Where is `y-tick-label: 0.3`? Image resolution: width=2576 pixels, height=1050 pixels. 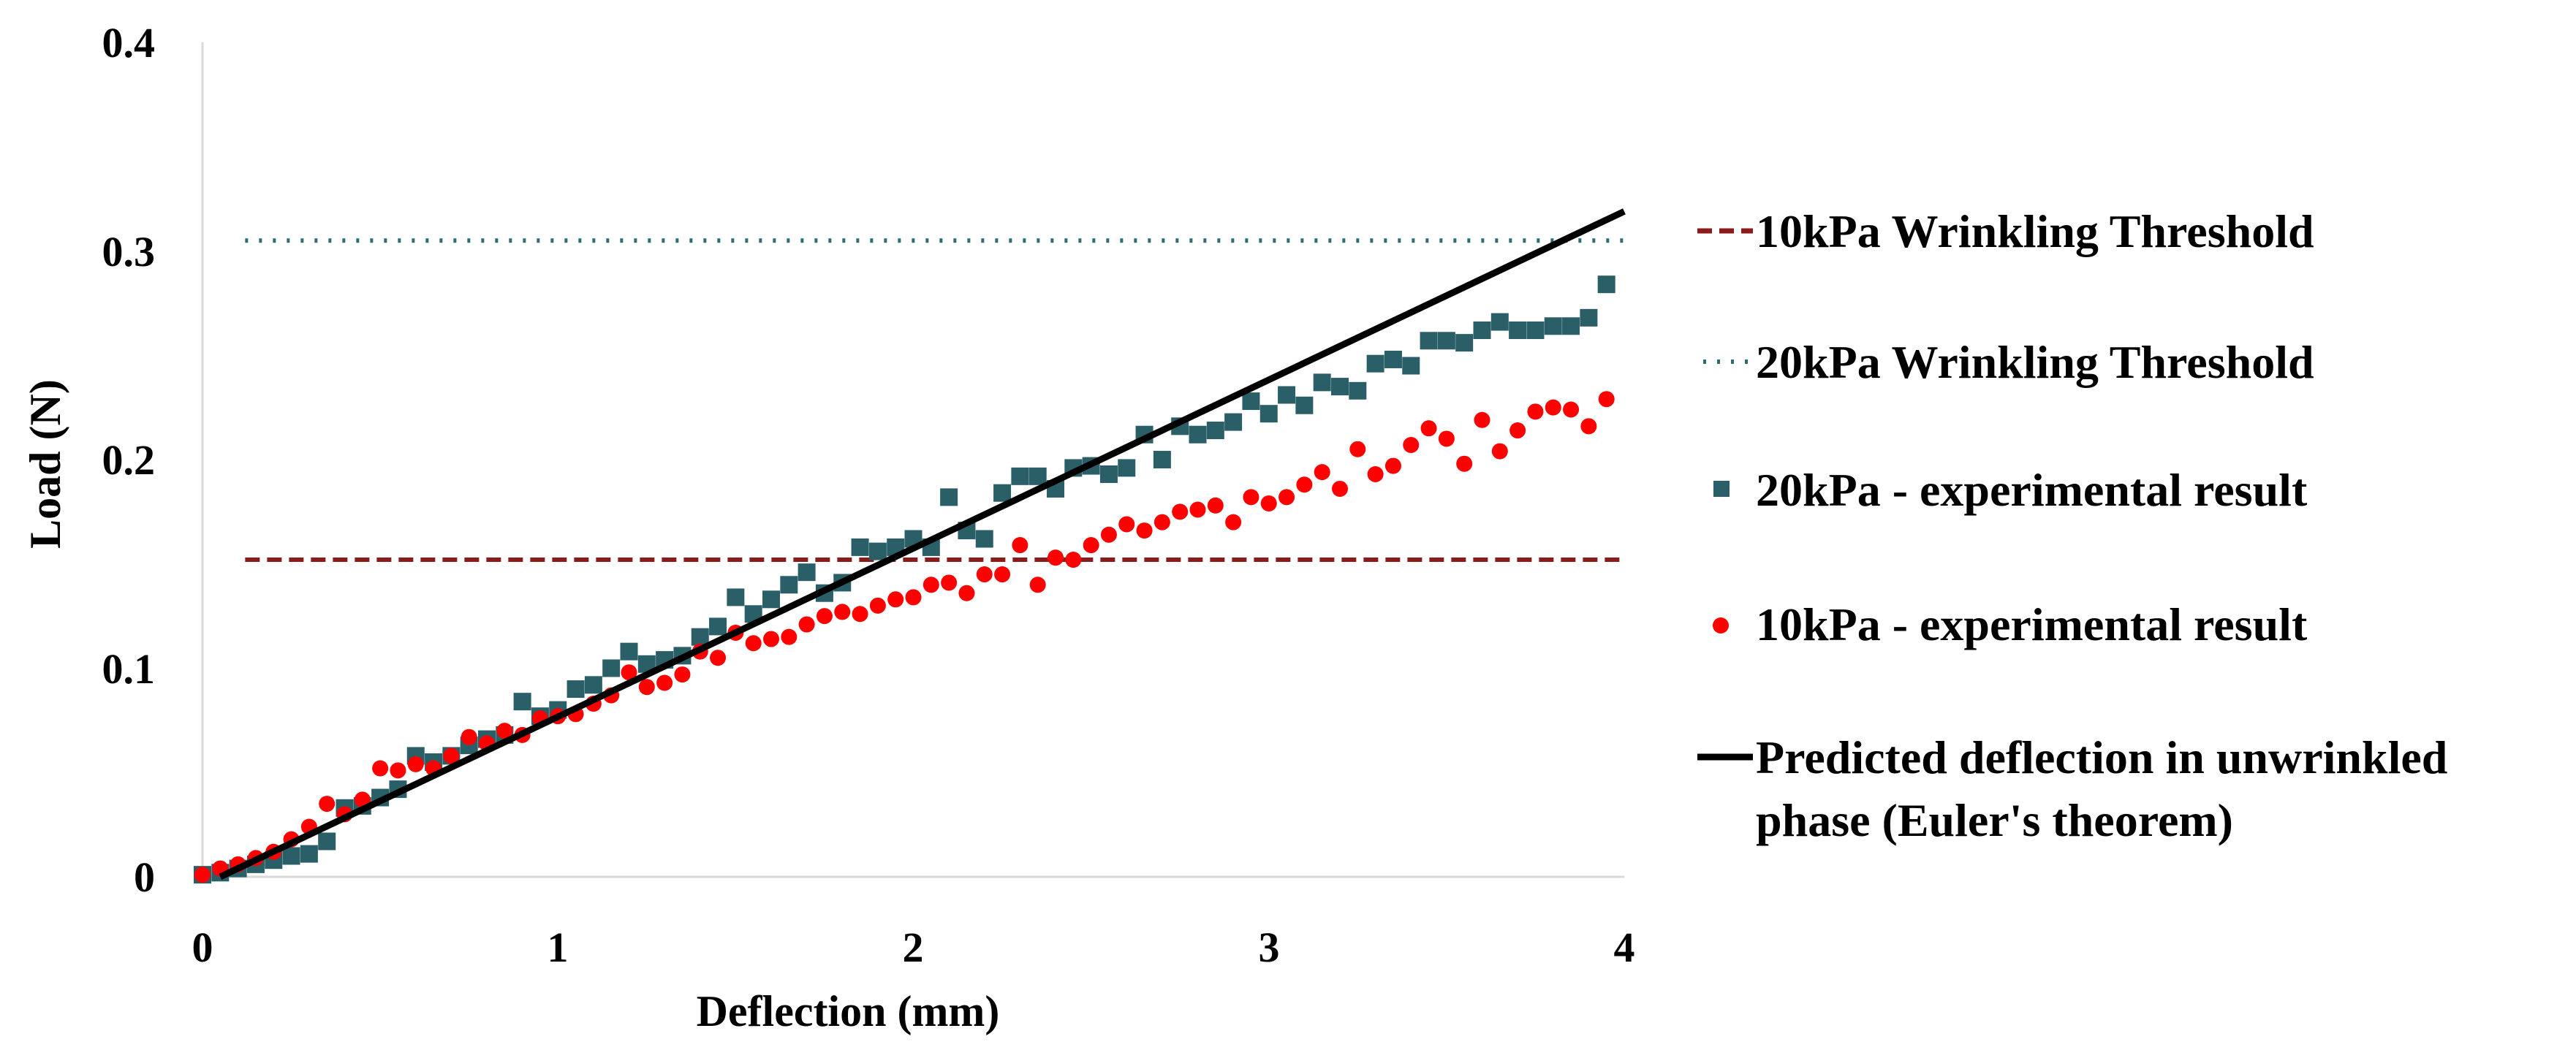 y-tick-label: 0.3 is located at coordinates (129, 252).